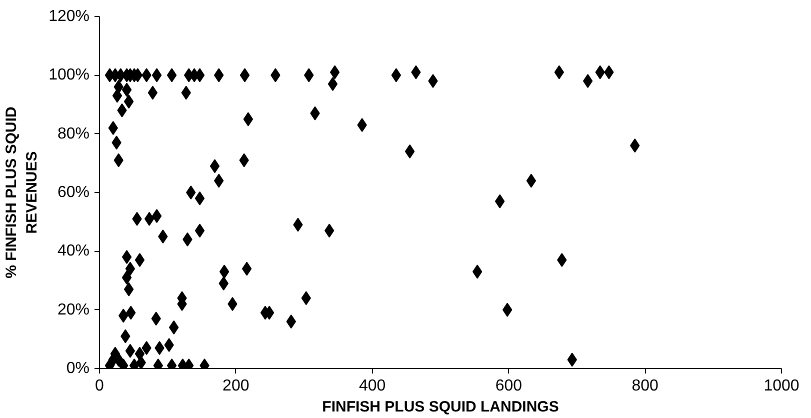  What do you see at coordinates (69, 75) in the screenshot?
I see `y-tick-label: 100%` at bounding box center [69, 75].